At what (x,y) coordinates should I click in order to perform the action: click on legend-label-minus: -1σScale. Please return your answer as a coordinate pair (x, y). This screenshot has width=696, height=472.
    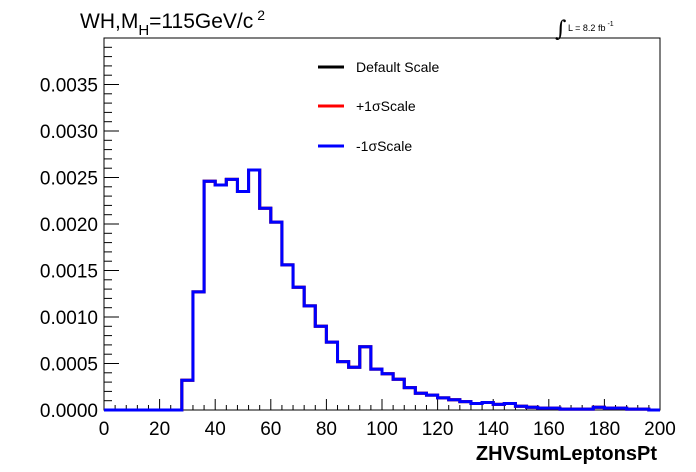
    Looking at the image, I should click on (384, 146).